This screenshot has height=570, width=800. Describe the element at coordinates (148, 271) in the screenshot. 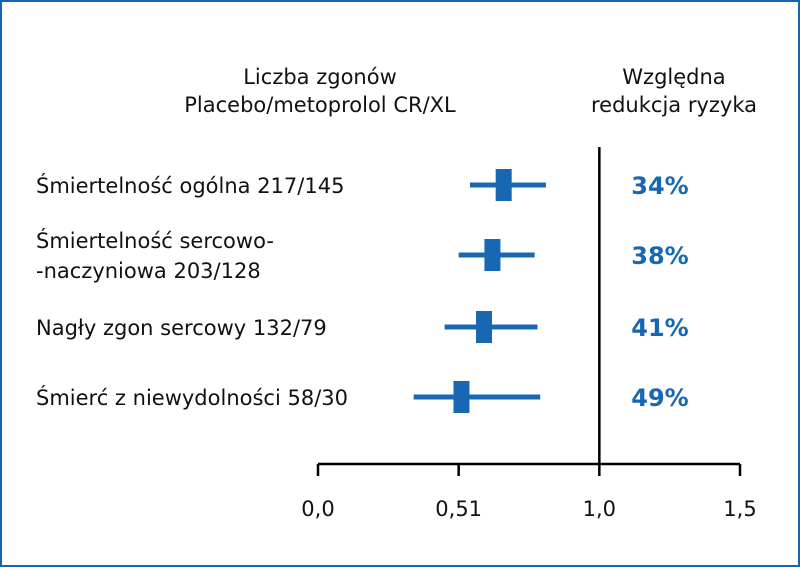

I see `row-label: -naczyniowa 203/128` at that location.